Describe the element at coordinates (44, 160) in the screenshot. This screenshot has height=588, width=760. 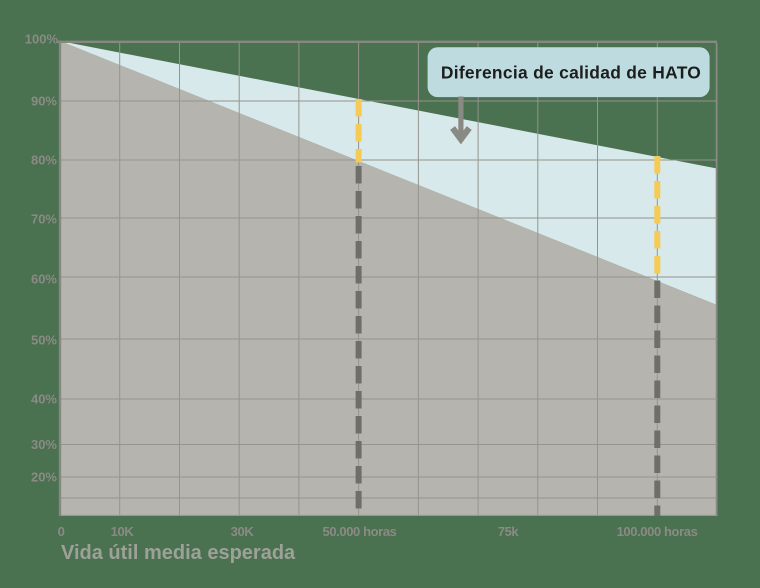
I see `svg-text: 80%` at that location.